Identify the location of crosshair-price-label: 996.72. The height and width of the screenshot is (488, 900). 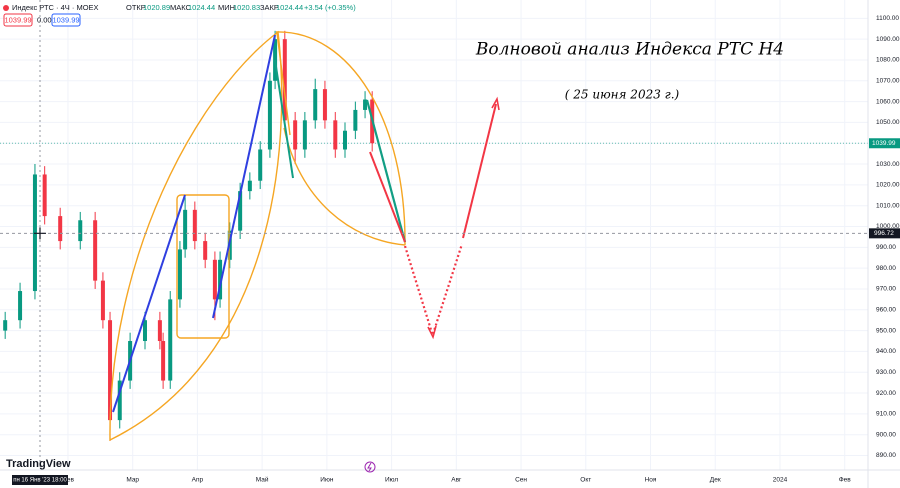
(884, 233).